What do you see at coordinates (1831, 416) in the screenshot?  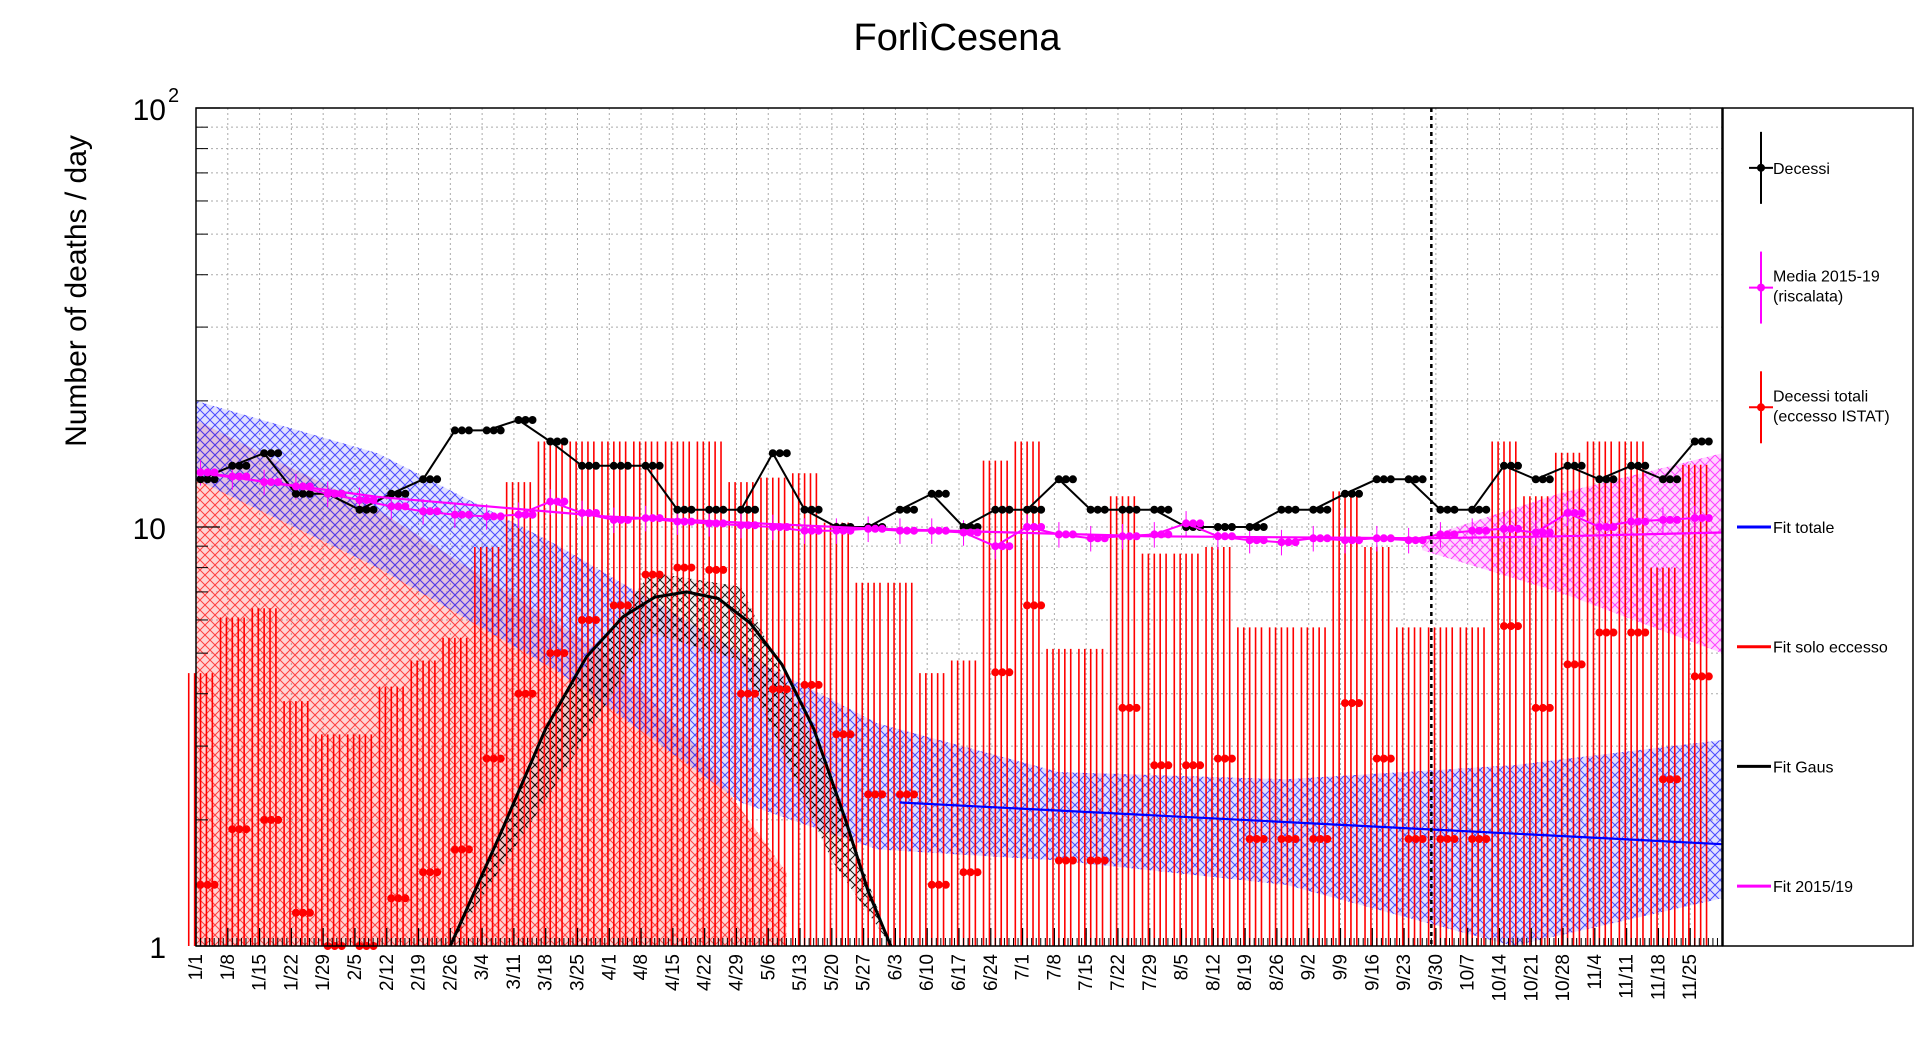 I see `legend-label-line2: (eccesso ISTAT)` at bounding box center [1831, 416].